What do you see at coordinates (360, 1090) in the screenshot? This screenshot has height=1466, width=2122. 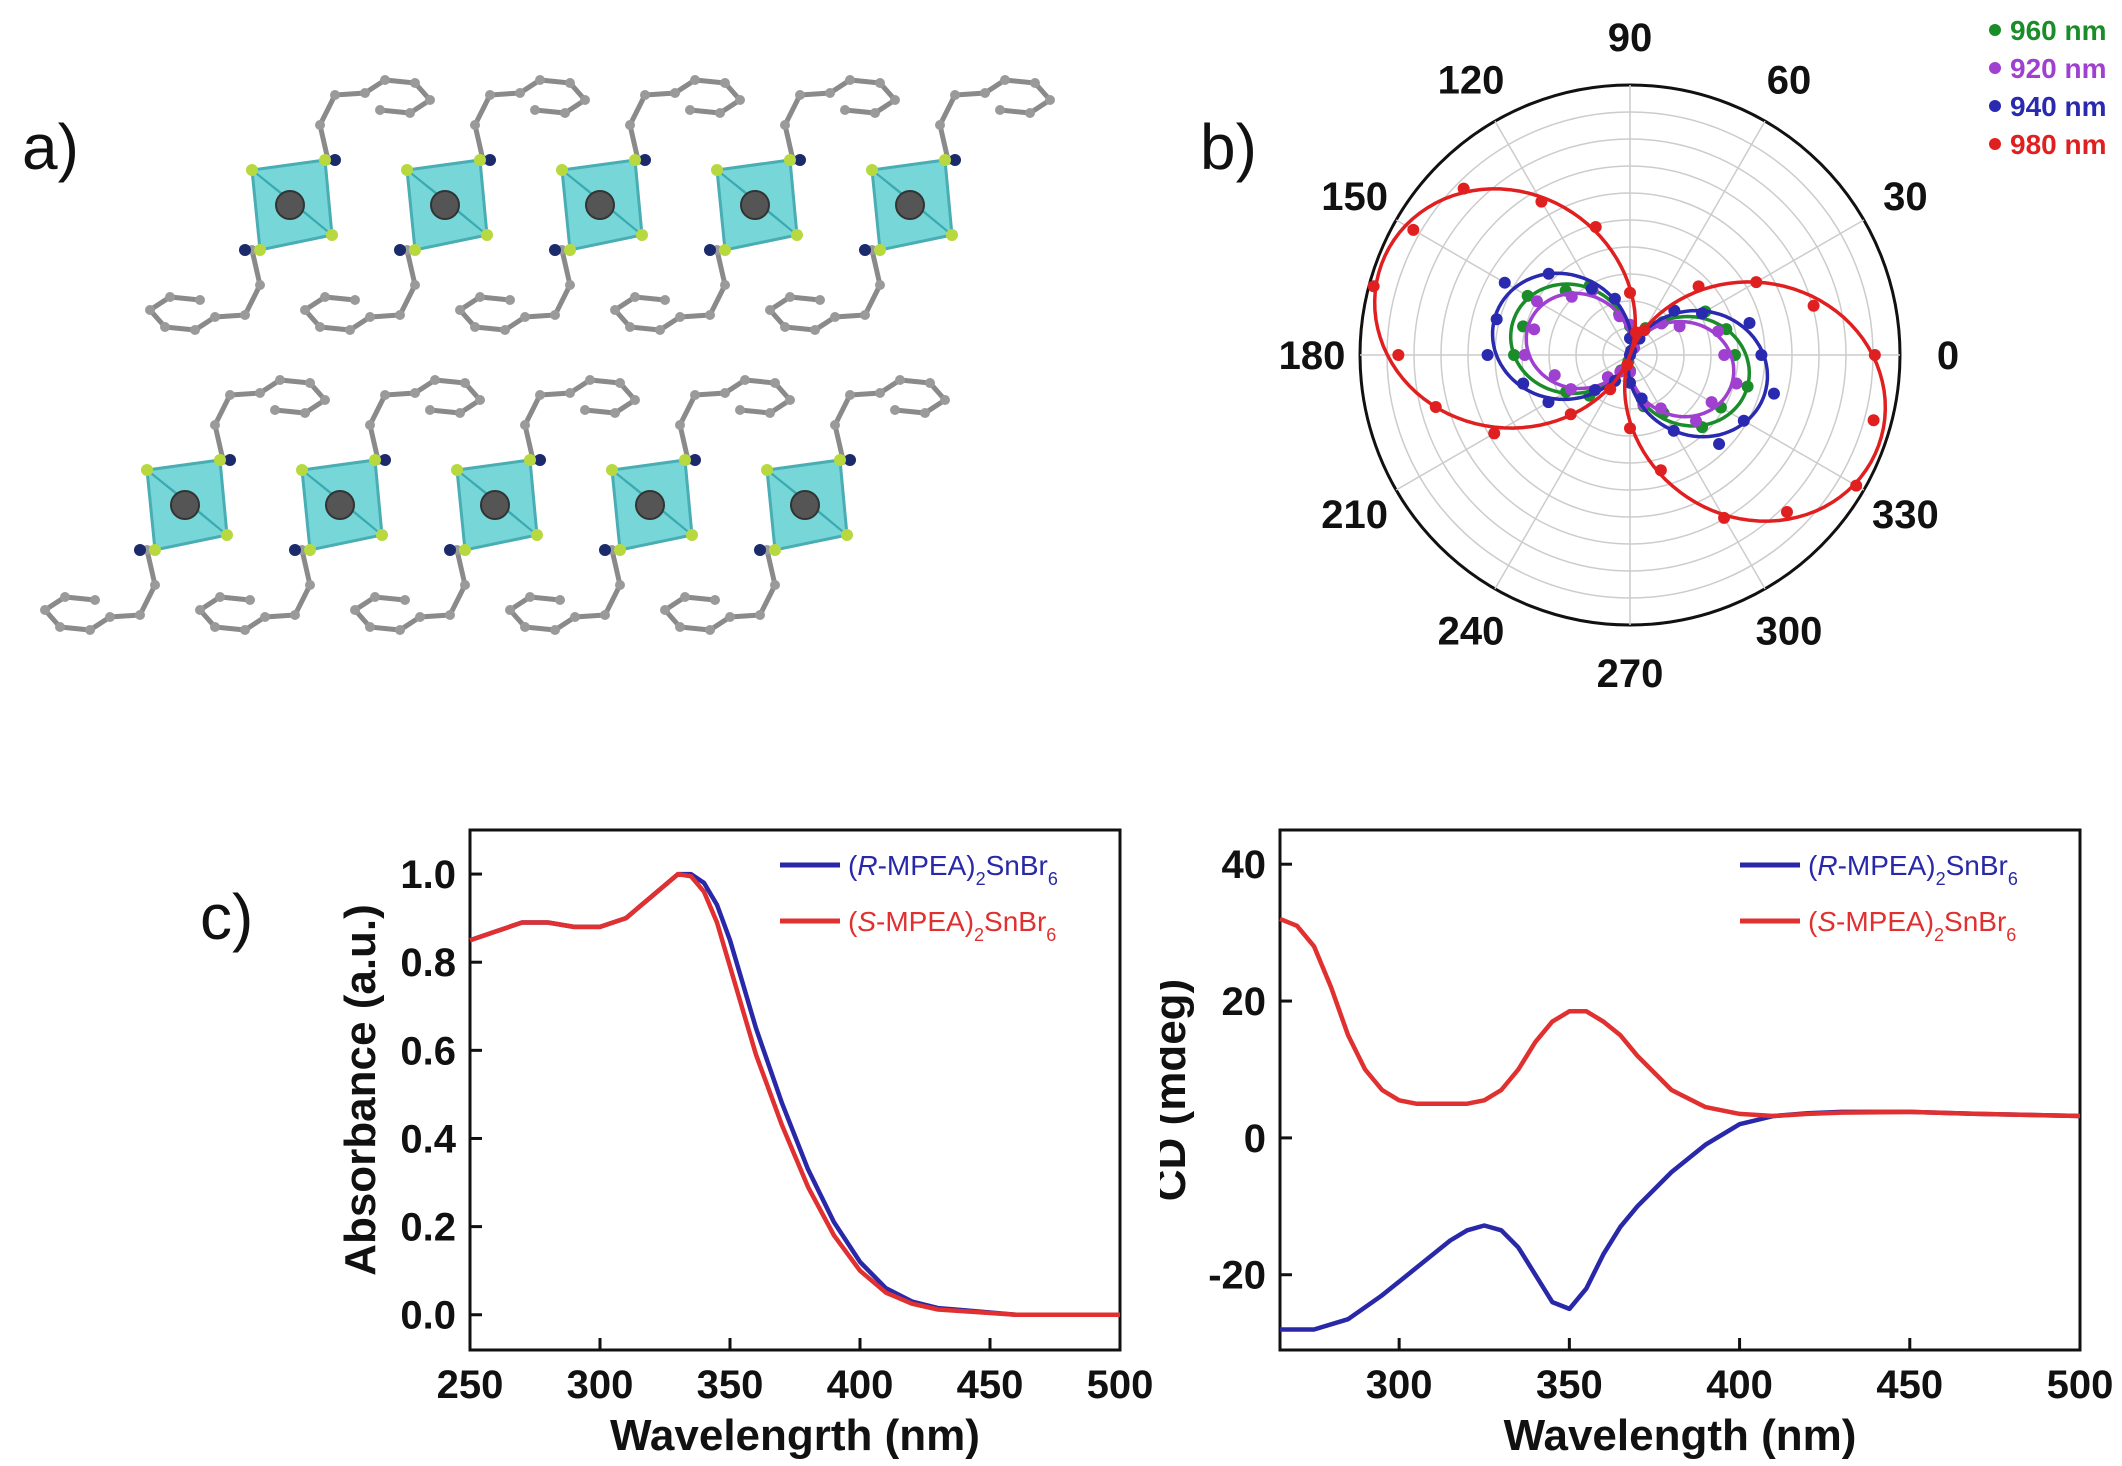 I see `y-axis-label: Absorbance (a.u.)` at bounding box center [360, 1090].